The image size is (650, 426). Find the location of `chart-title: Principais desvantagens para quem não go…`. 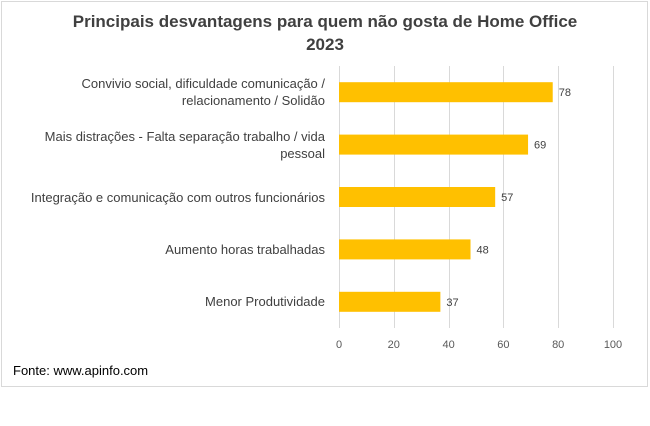

chart-title: Principais desvantagens para quem não go… is located at coordinates (325, 33).